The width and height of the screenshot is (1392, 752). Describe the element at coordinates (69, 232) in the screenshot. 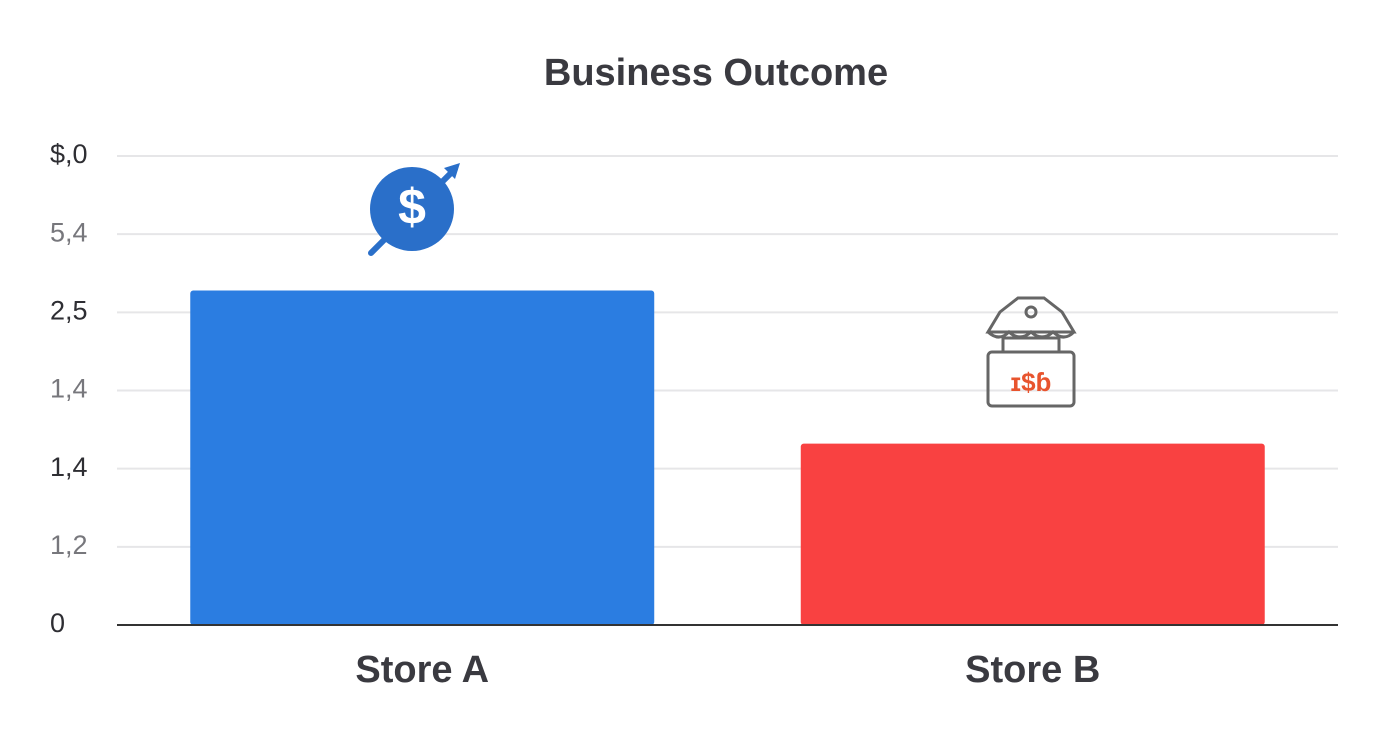

I see `y-tick-label: 5,4` at that location.